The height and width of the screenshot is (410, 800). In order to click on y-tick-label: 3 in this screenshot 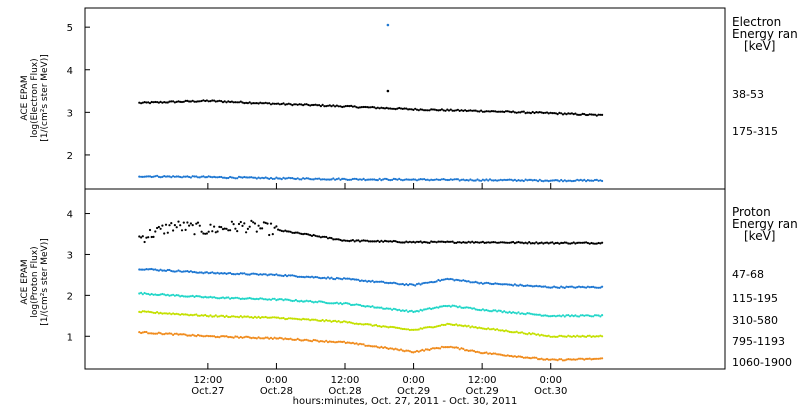, I will do `click(70, 113)`.